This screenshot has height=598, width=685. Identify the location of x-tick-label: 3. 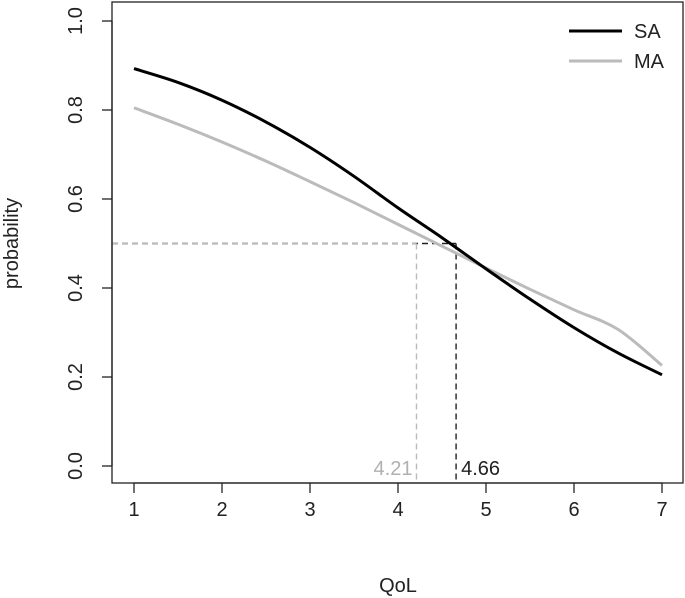
(309, 510).